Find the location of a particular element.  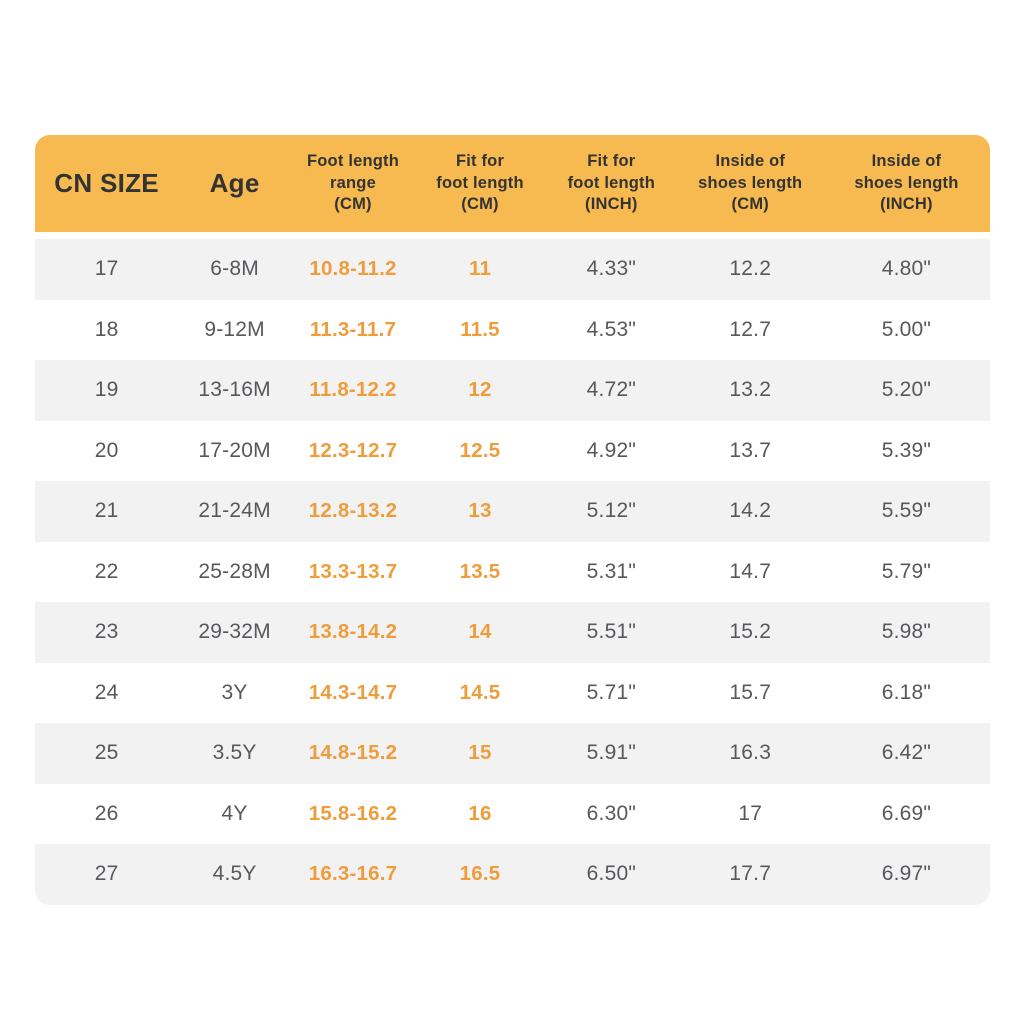

cell-fit-foot-length-cm: 14 is located at coordinates (480, 632).